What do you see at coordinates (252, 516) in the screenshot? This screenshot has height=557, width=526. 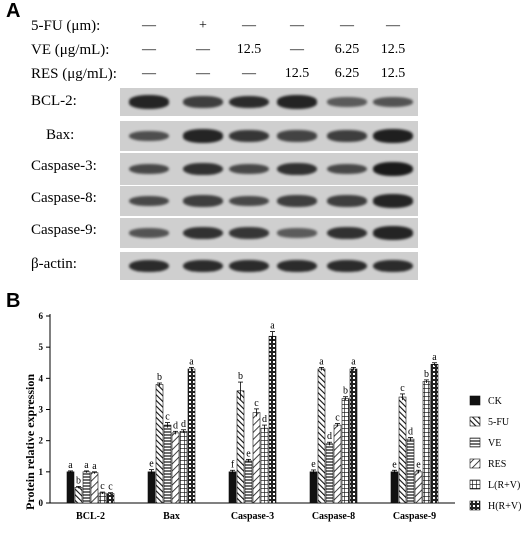 I see `x-tick-label: Caspase-3` at bounding box center [252, 516].